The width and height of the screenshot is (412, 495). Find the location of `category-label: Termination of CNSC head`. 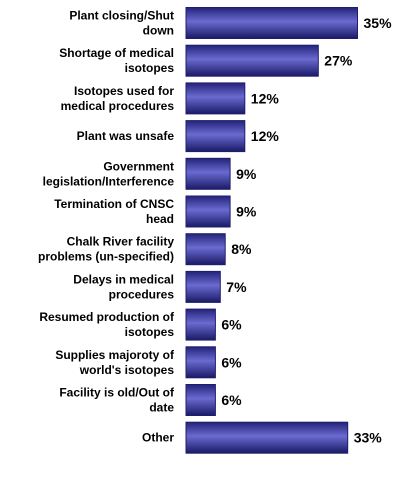

category-label: Termination of CNSC head is located at coordinates (114, 211).